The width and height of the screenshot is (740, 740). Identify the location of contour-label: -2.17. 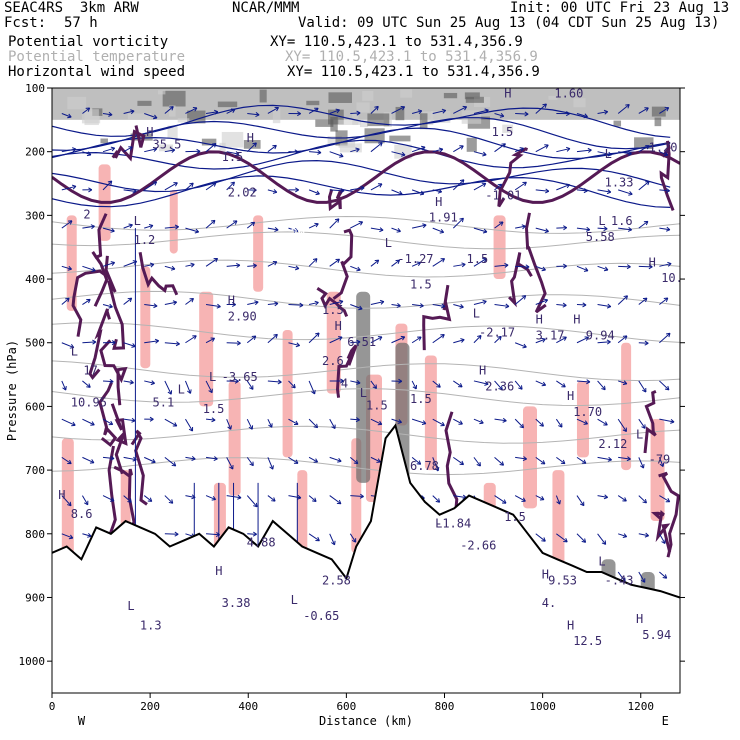
(497, 332).